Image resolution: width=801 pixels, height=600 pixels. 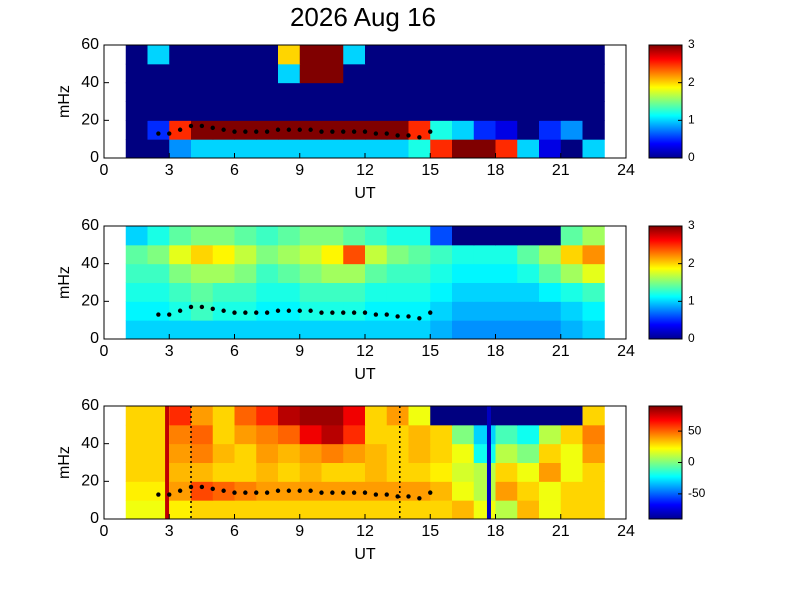 I want to click on chart-title: 2026 Aug 16, so click(x=363, y=17).